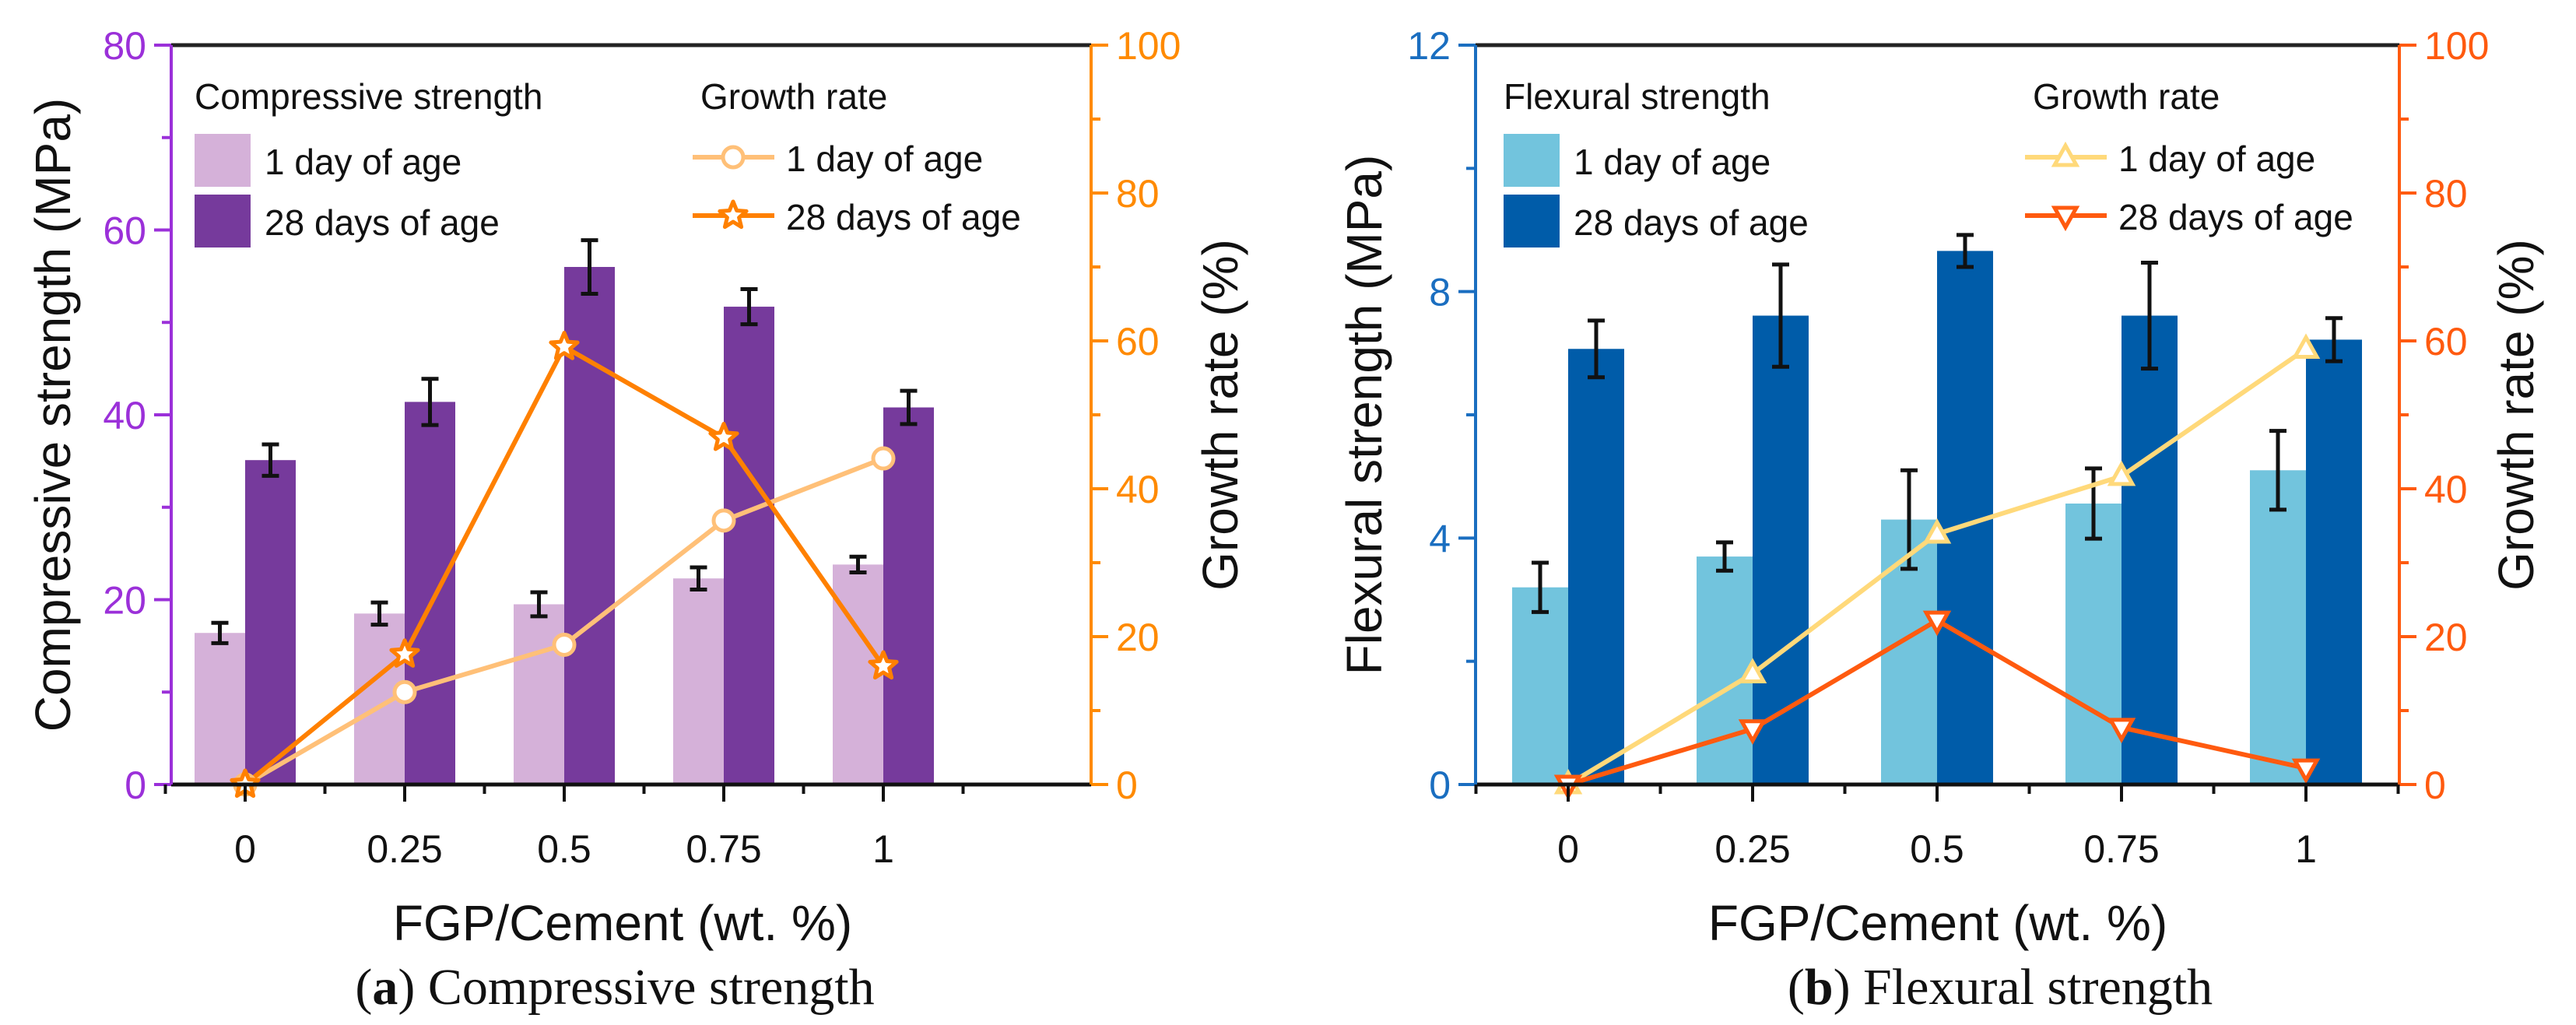 The image size is (2576, 1025). What do you see at coordinates (430, 593) in the screenshot?
I see `bar-28-days-0.25` at bounding box center [430, 593].